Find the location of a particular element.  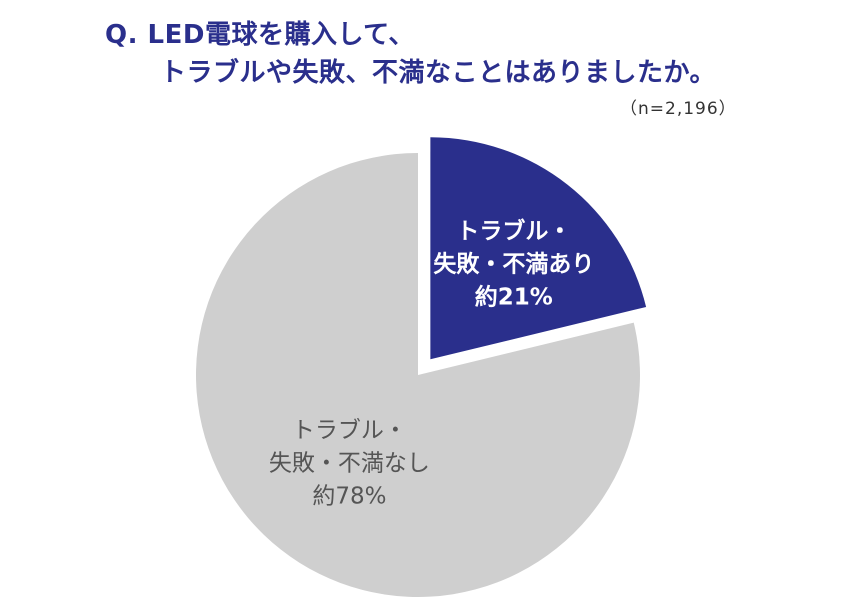

slice-label-line: 失敗・不満なし is located at coordinates (349, 463).